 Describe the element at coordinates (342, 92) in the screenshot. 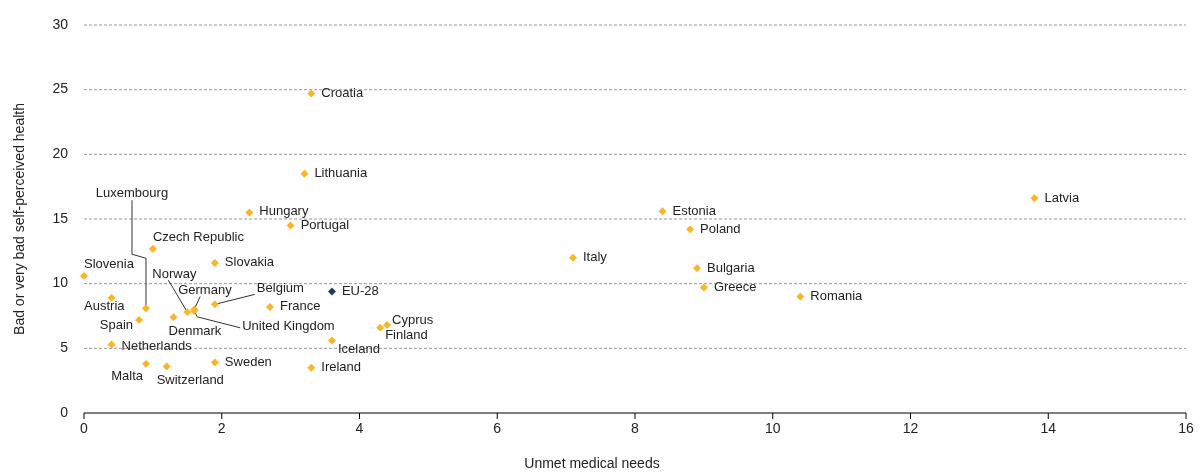

I see `series-label: Croatia` at that location.